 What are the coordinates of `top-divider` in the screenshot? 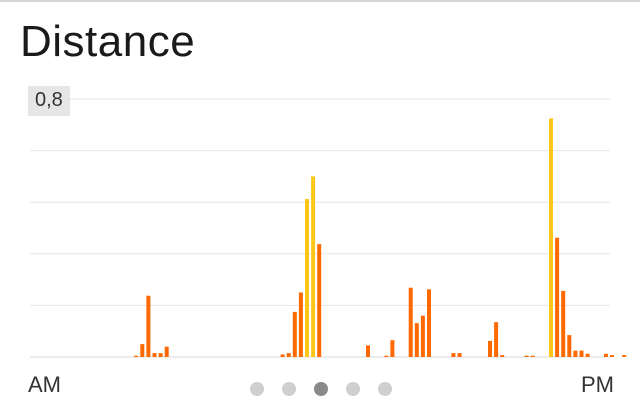 It's located at (320, 1).